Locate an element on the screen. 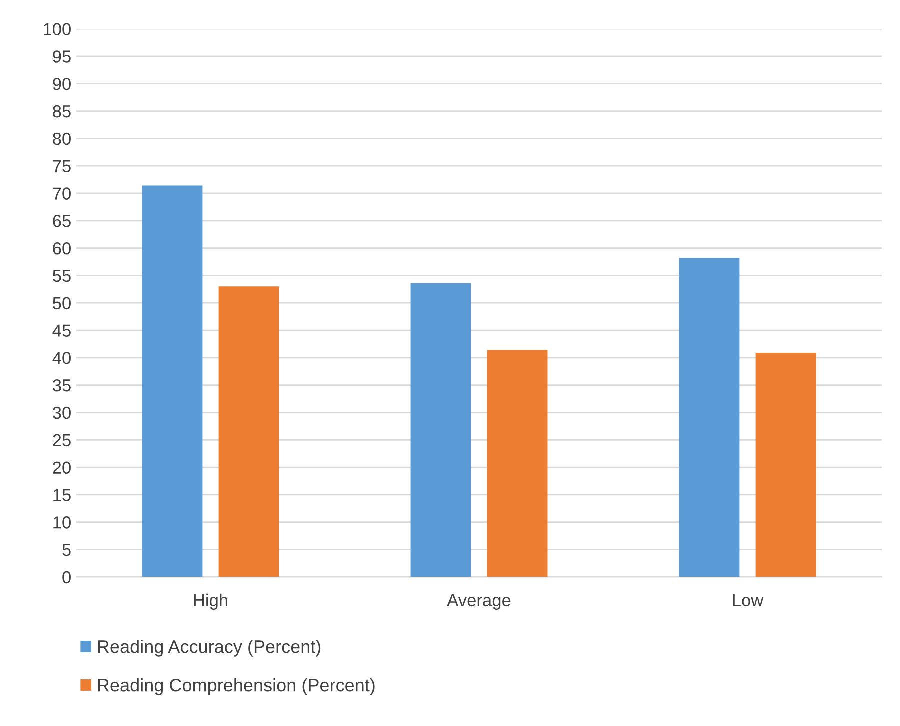 This screenshot has height=726, width=900. x-tick-label: High is located at coordinates (211, 602).